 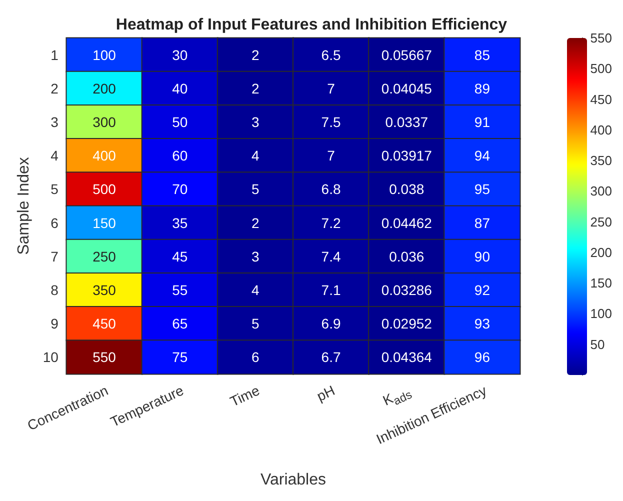 I want to click on data-label: 6.7, so click(x=331, y=357).